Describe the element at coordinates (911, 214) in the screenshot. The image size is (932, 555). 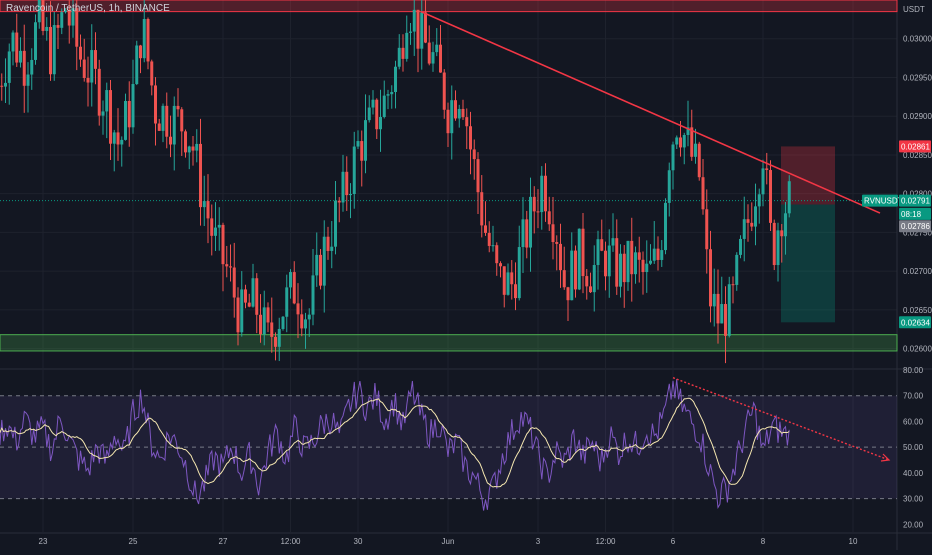
I see `price-tag-label: 08:18` at that location.